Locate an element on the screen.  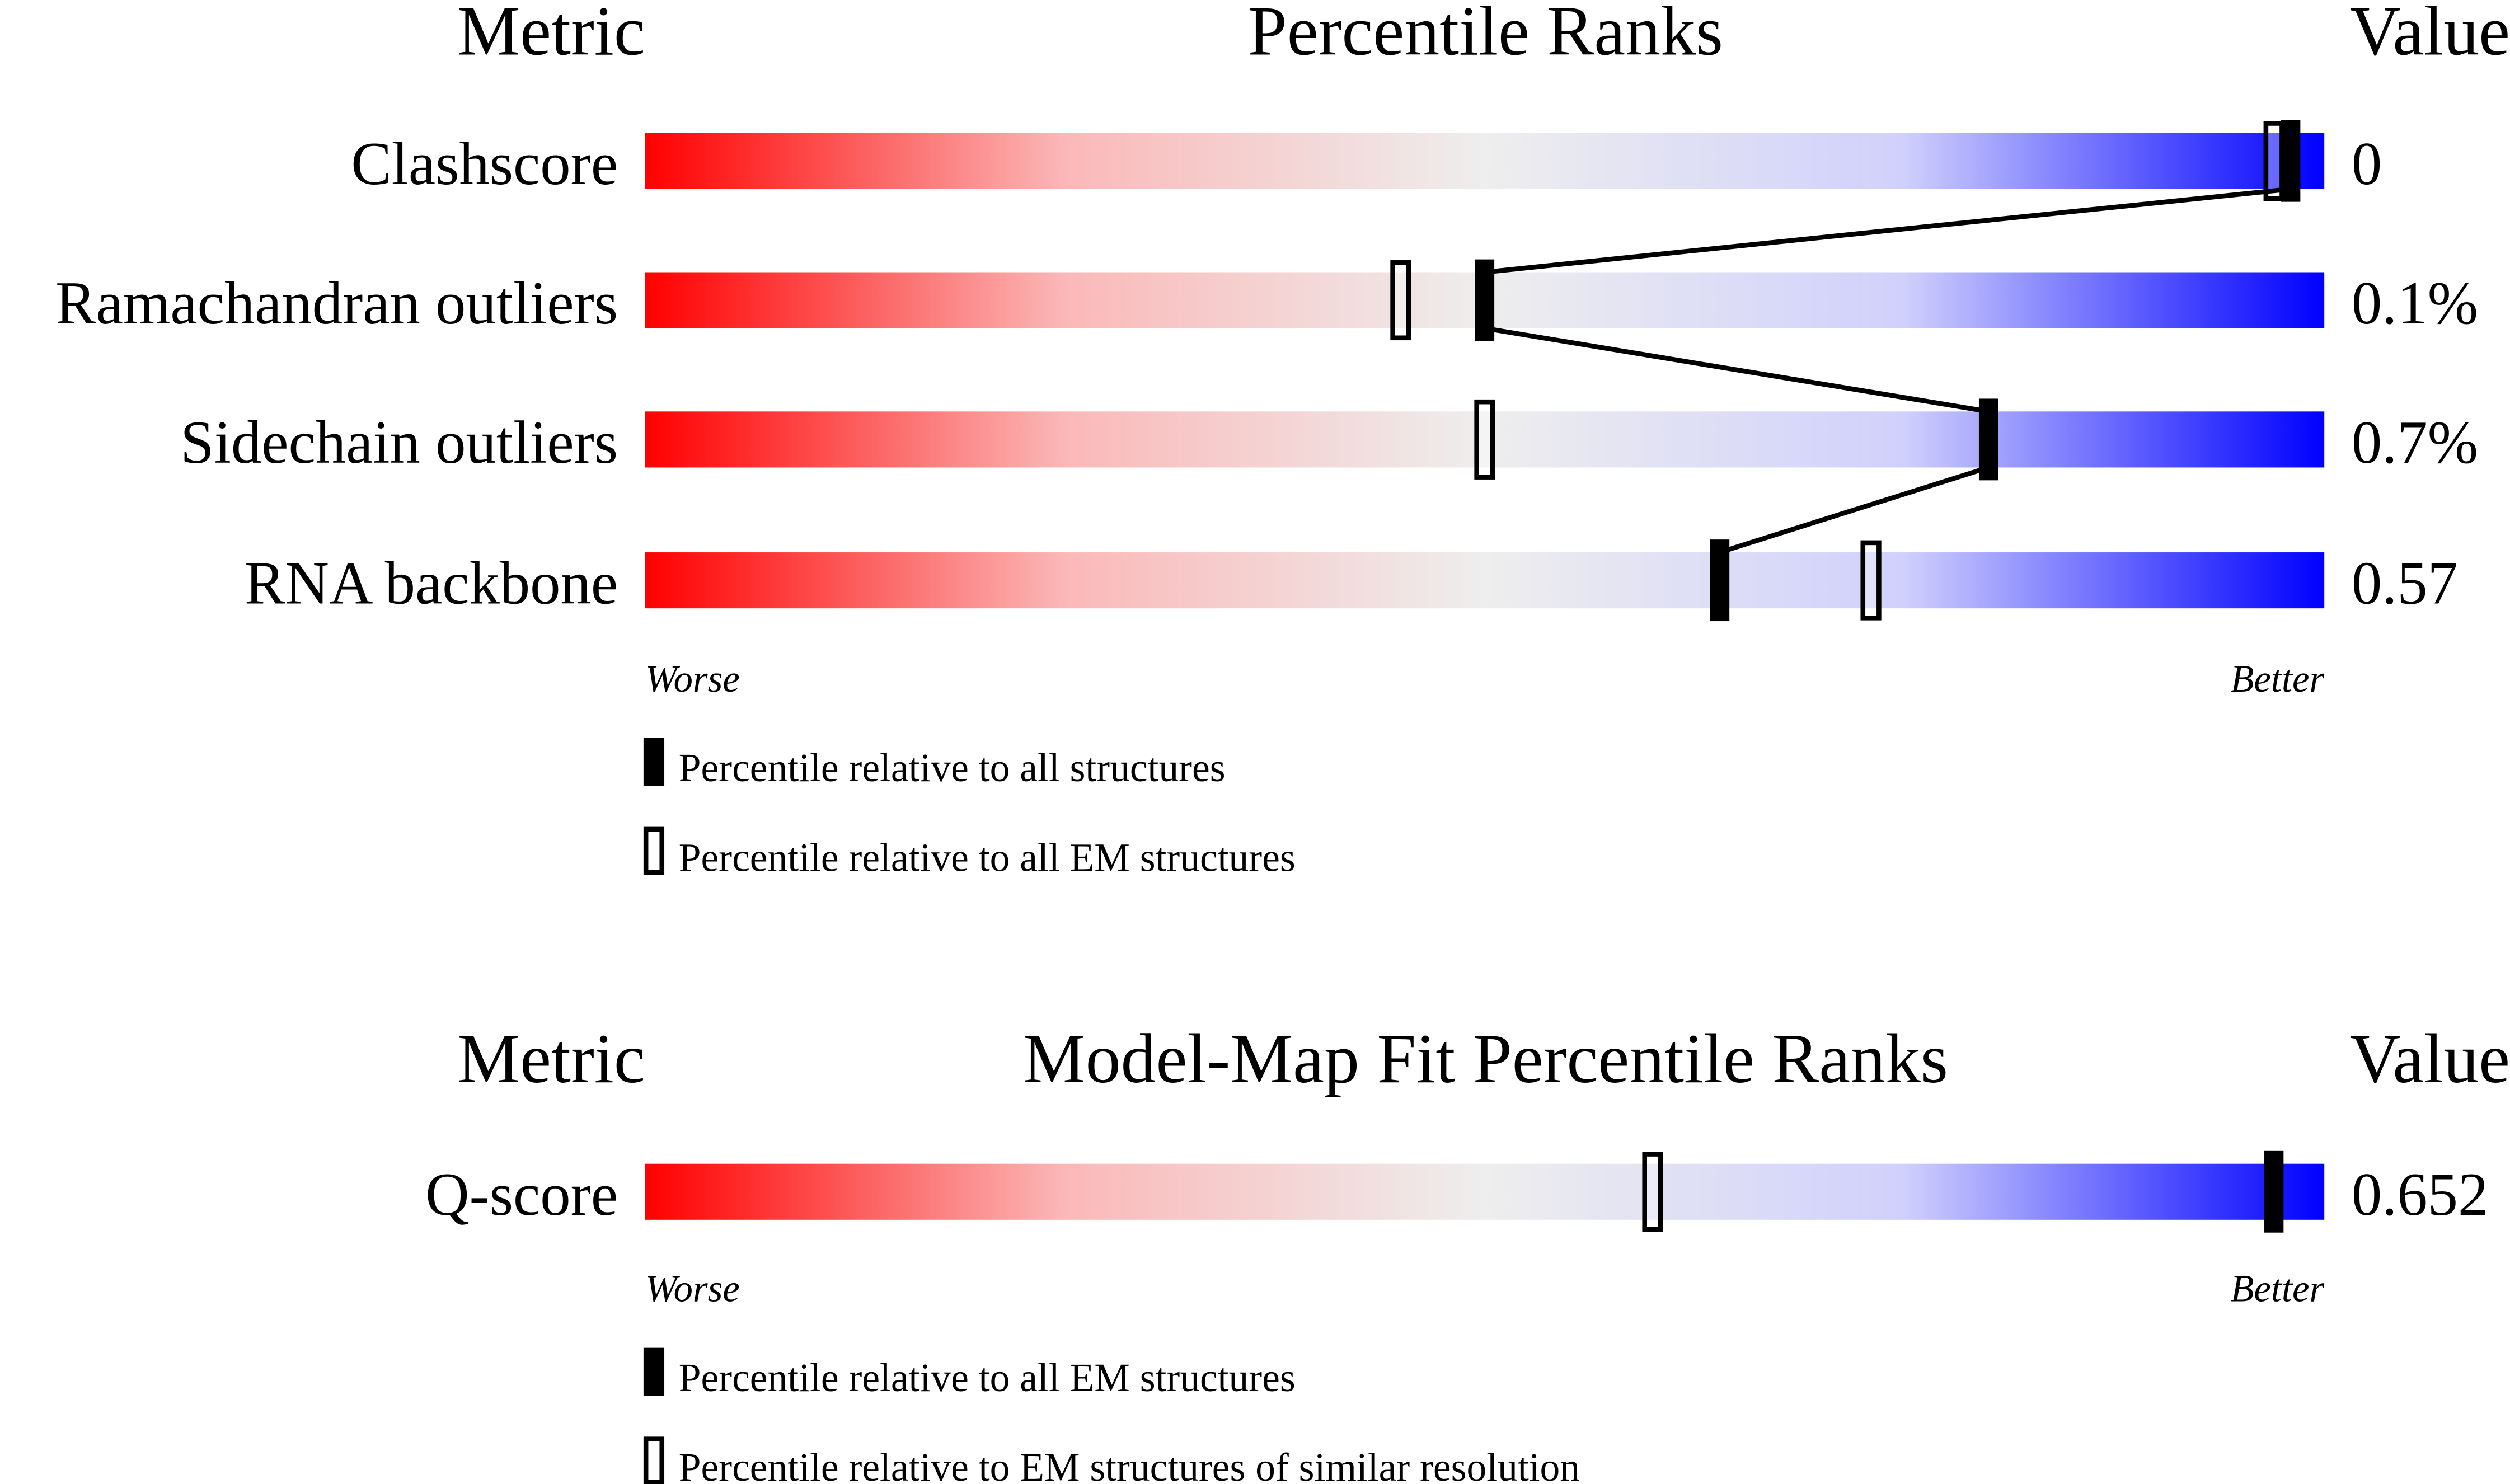
metric-value: 0.1% is located at coordinates (2415, 303).